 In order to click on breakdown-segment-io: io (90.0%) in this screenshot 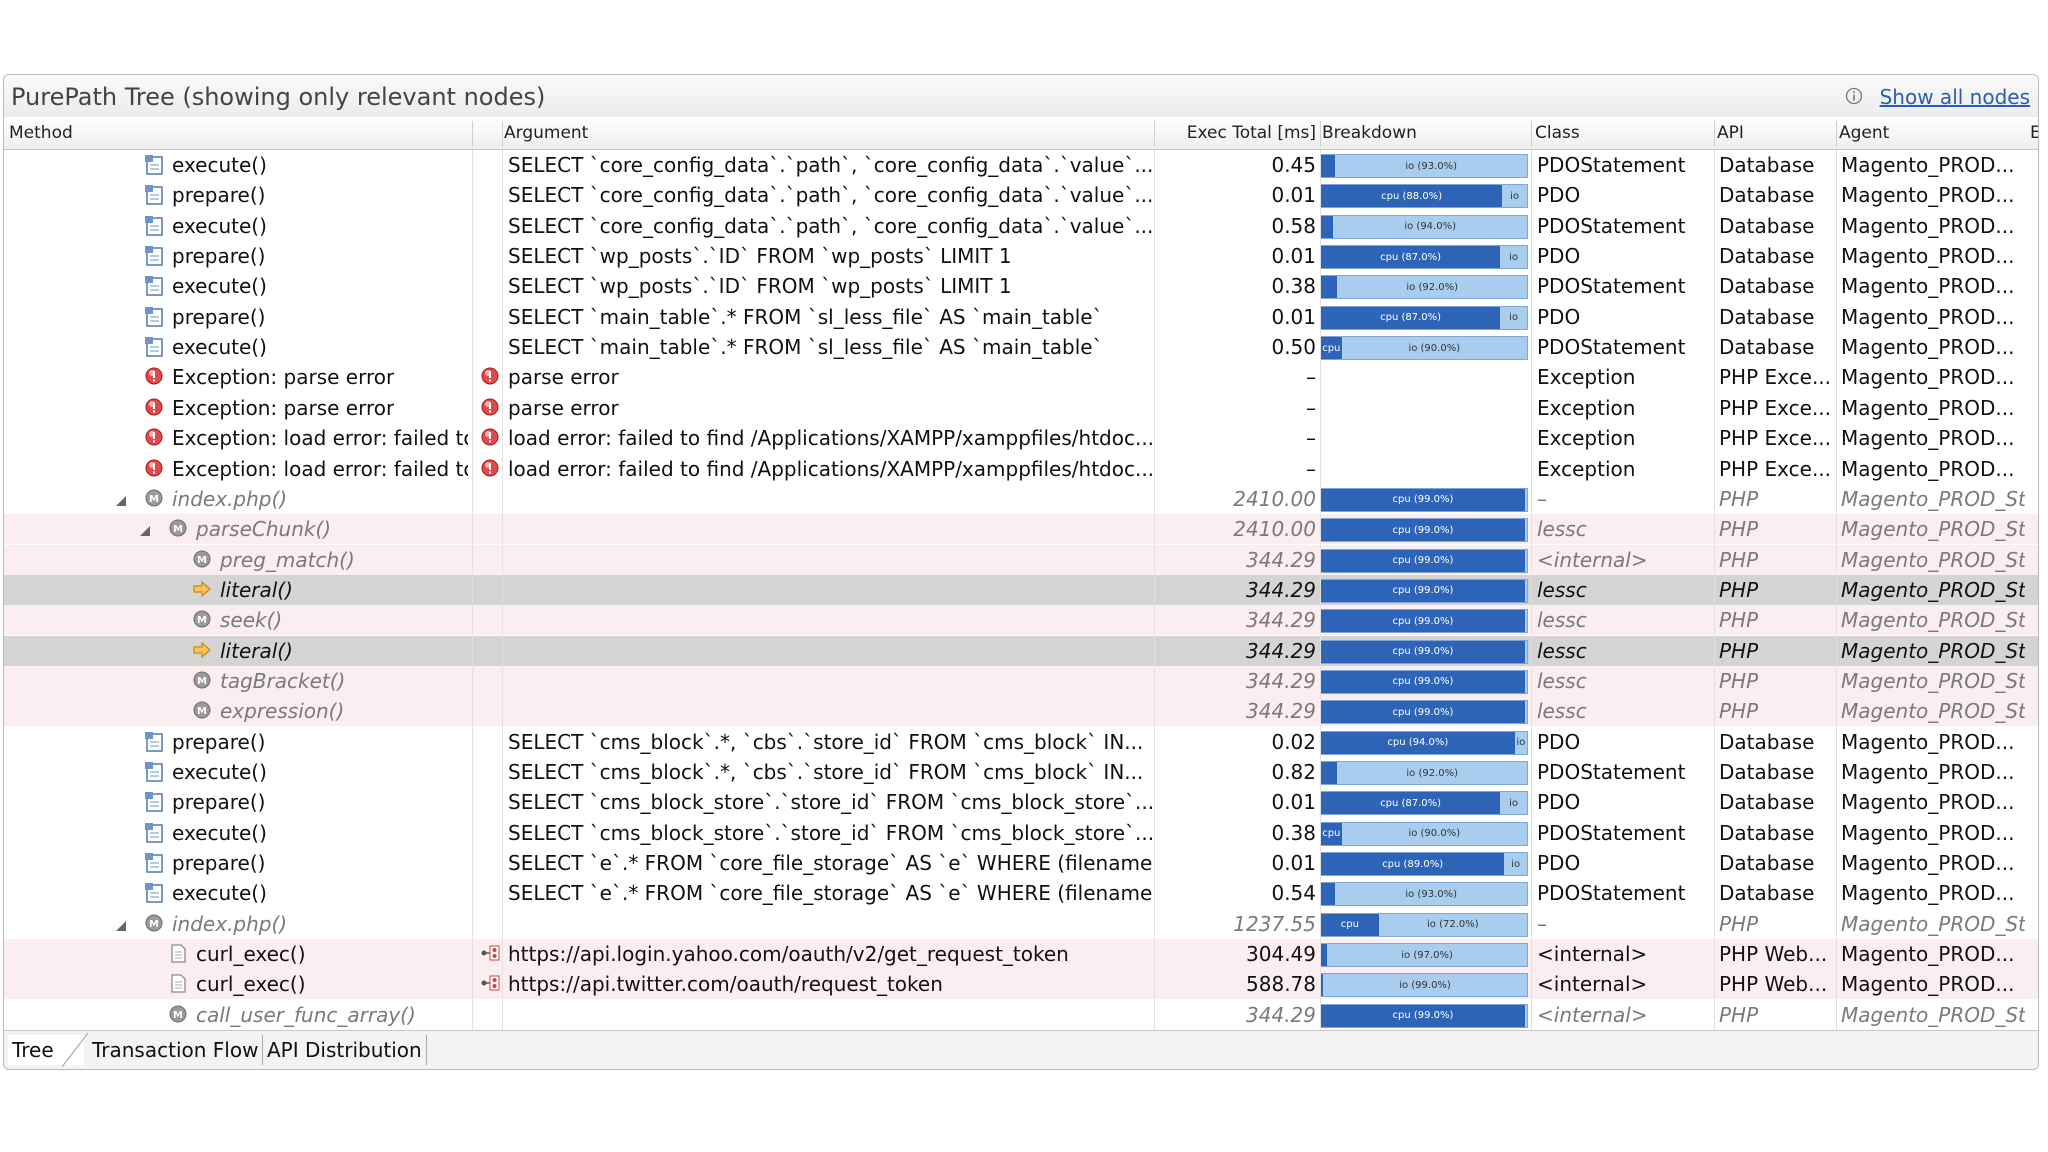, I will do `click(1434, 348)`.